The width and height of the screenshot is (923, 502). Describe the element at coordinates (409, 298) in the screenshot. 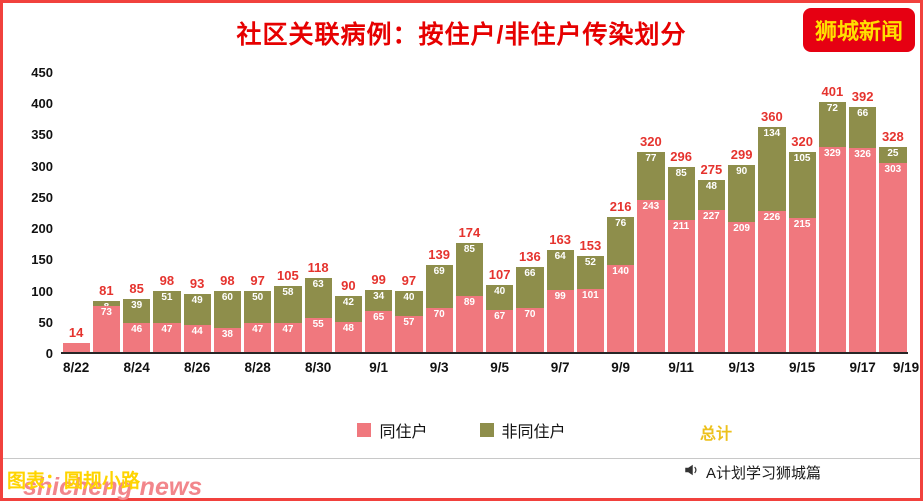

I see `segment-label: 40` at that location.